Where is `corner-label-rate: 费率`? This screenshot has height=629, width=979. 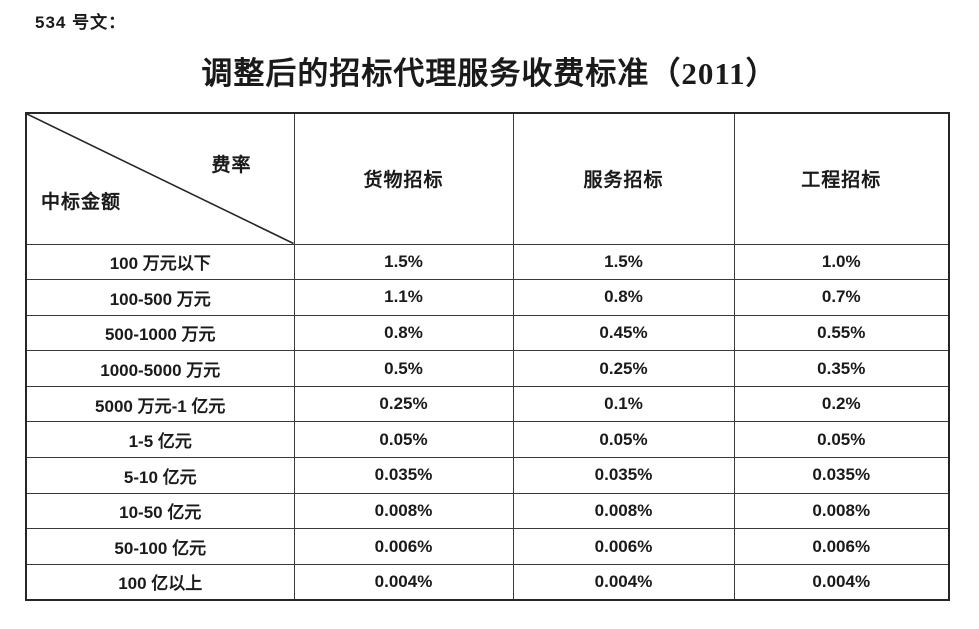
corner-label-rate: 费率 is located at coordinates (231, 165).